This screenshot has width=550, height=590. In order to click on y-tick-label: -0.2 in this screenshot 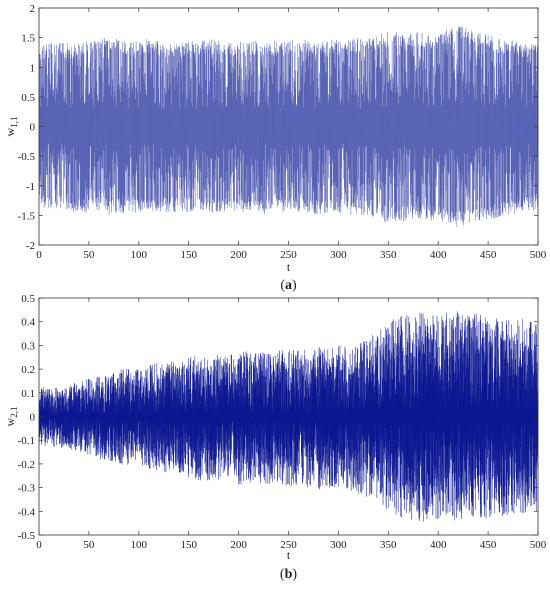, I will do `click(26, 465)`.